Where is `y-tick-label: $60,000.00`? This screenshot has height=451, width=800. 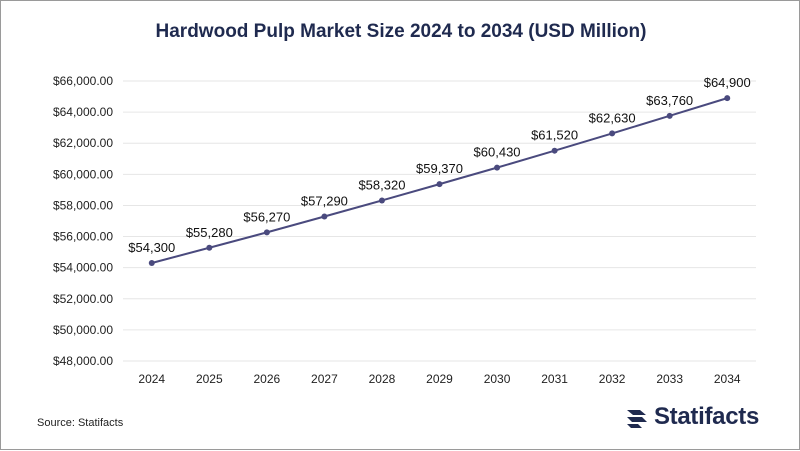 y-tick-label: $60,000.00 is located at coordinates (83, 174).